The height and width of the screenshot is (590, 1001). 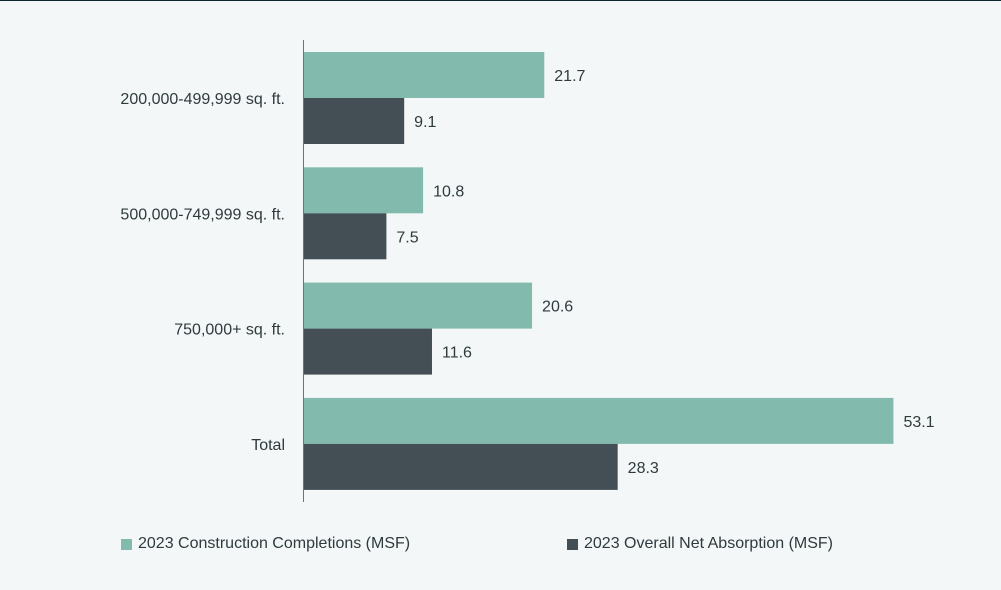 What do you see at coordinates (367, 351) in the screenshot?
I see `bar-absorption-750-000-sq-ft` at bounding box center [367, 351].